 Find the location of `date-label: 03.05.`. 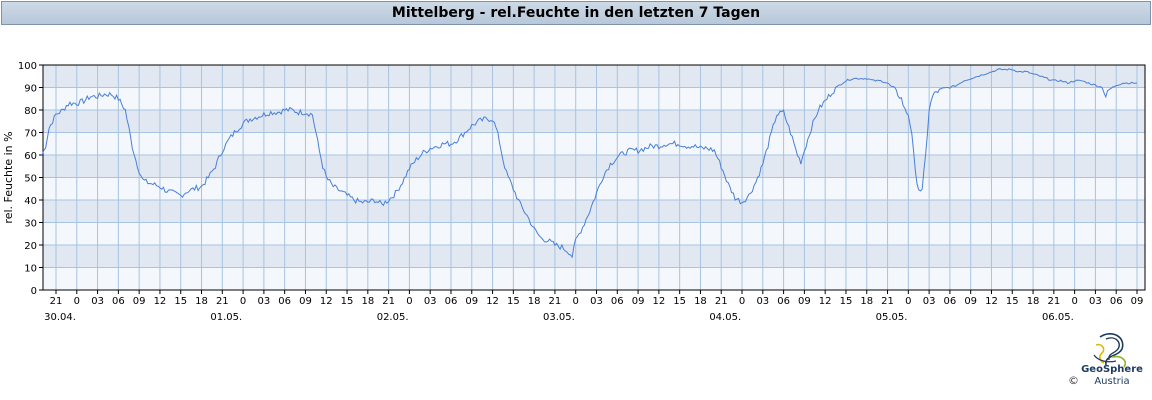

date-label: 03.05. is located at coordinates (559, 317).